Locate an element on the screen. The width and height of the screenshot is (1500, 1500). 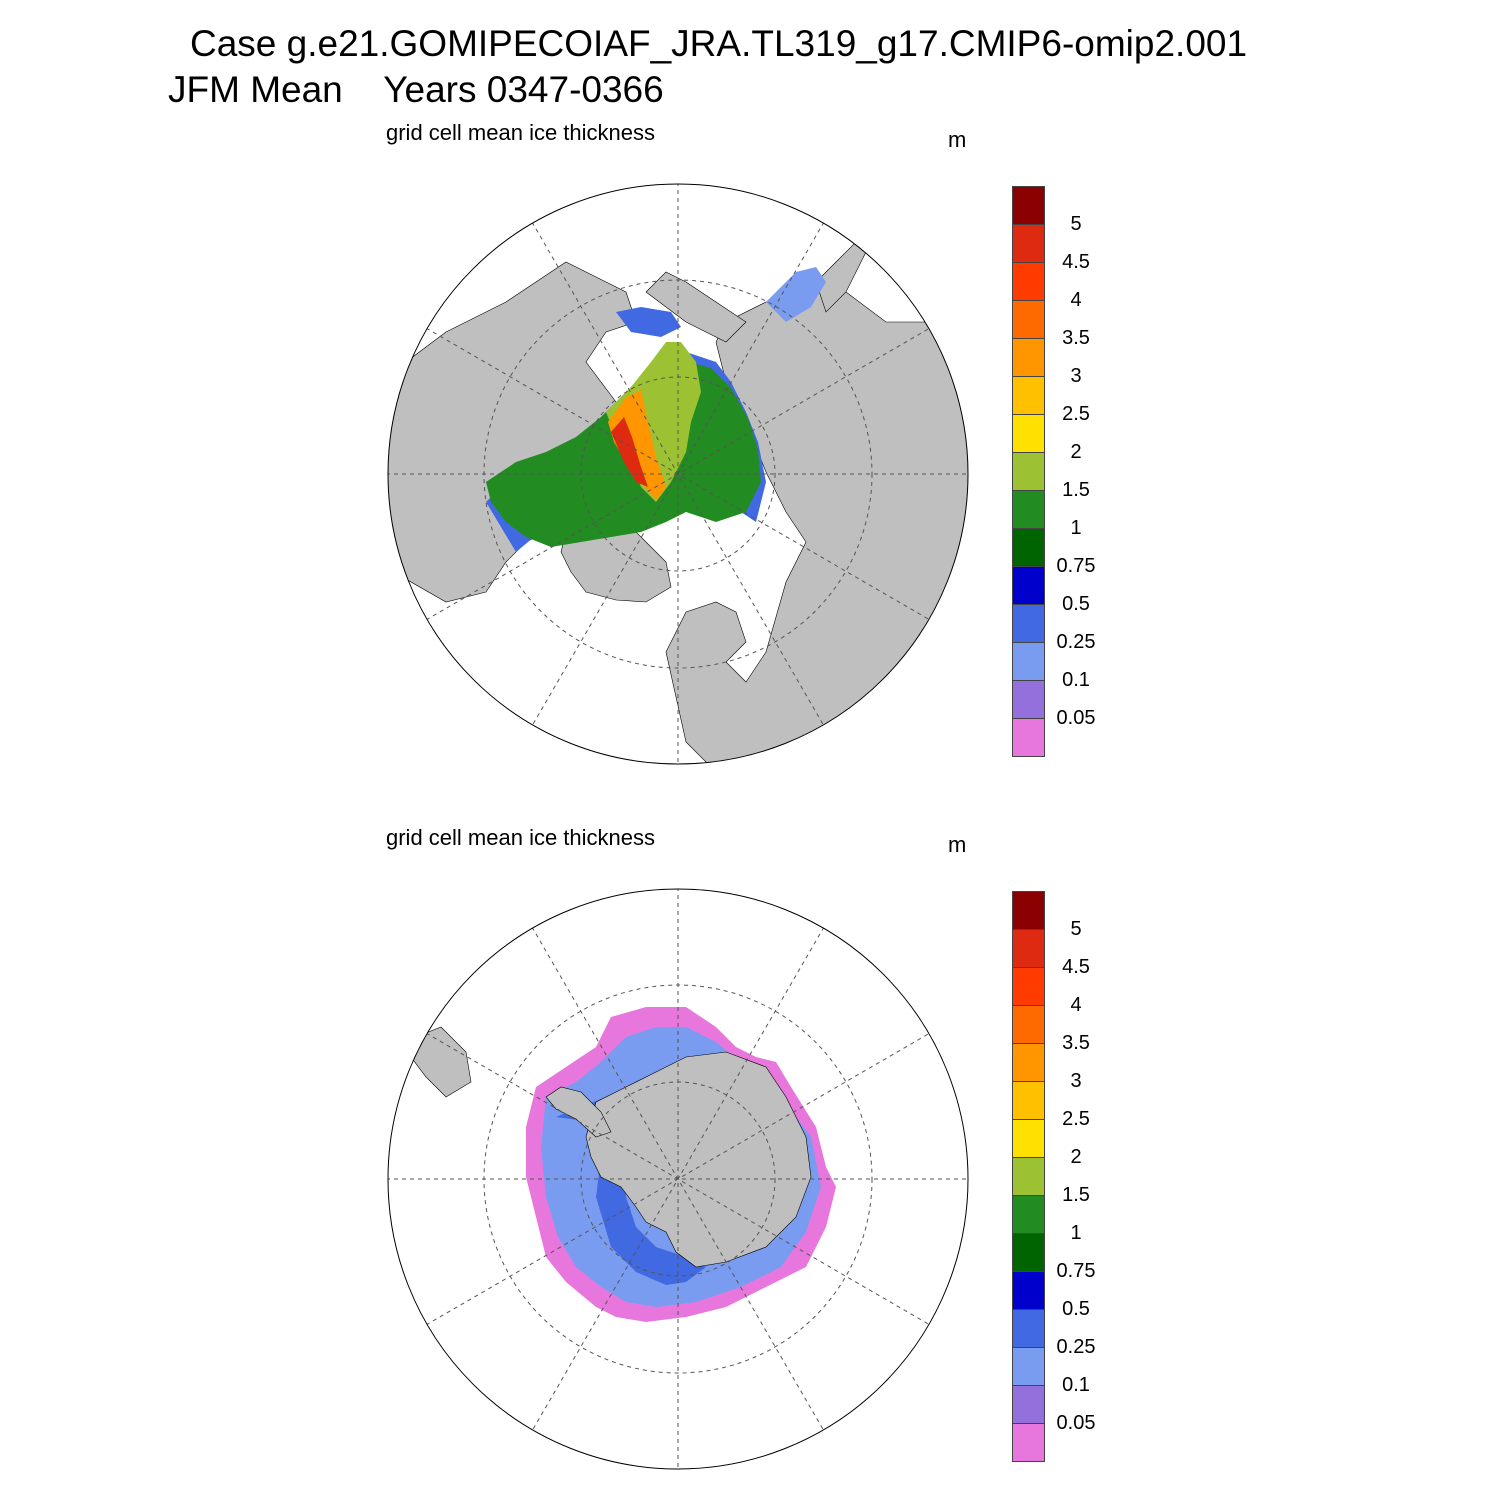
north-colorbar: 5 4.5 4 3.5 3 2.5 2 1.5 1 0.75 0.5 0.25 0.1 0.05 is located at coordinates (1062, 472).